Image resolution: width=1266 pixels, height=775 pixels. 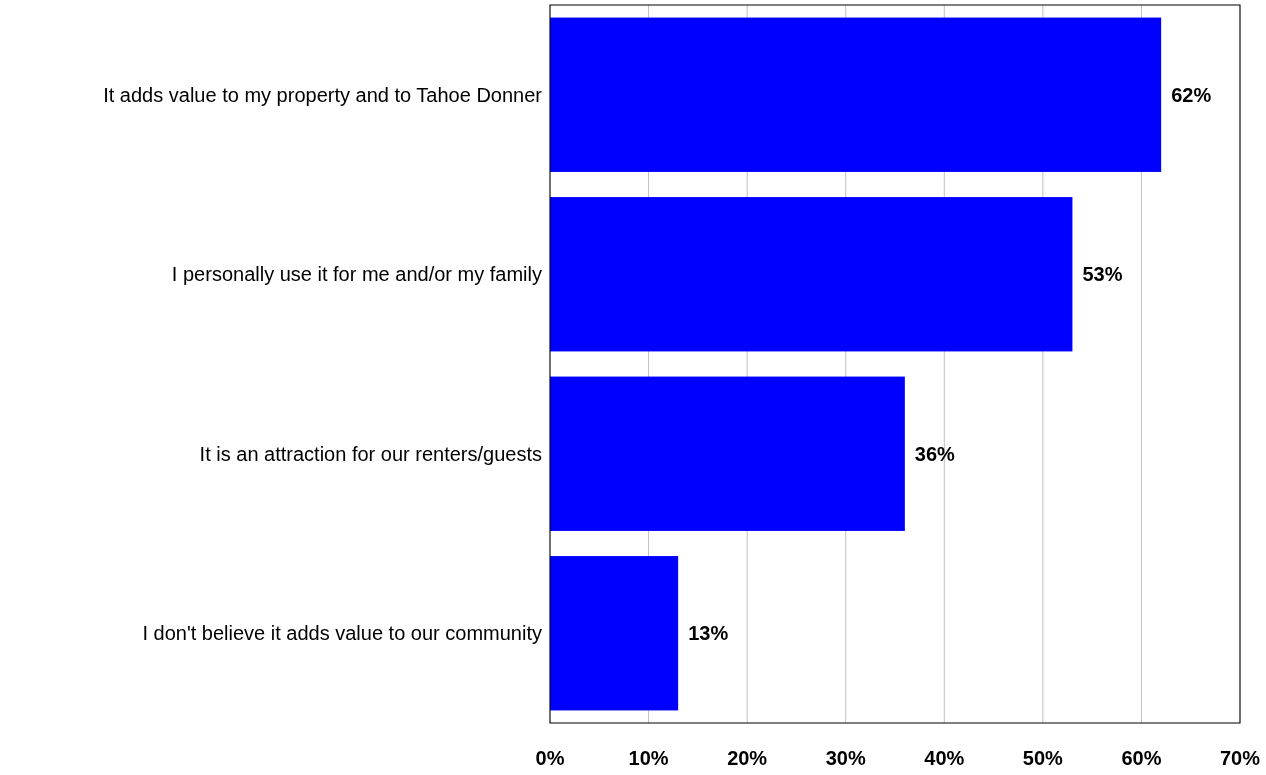 I want to click on y-tick-label: It adds value to my property and to Tahoe Donner, so click(x=323, y=94).